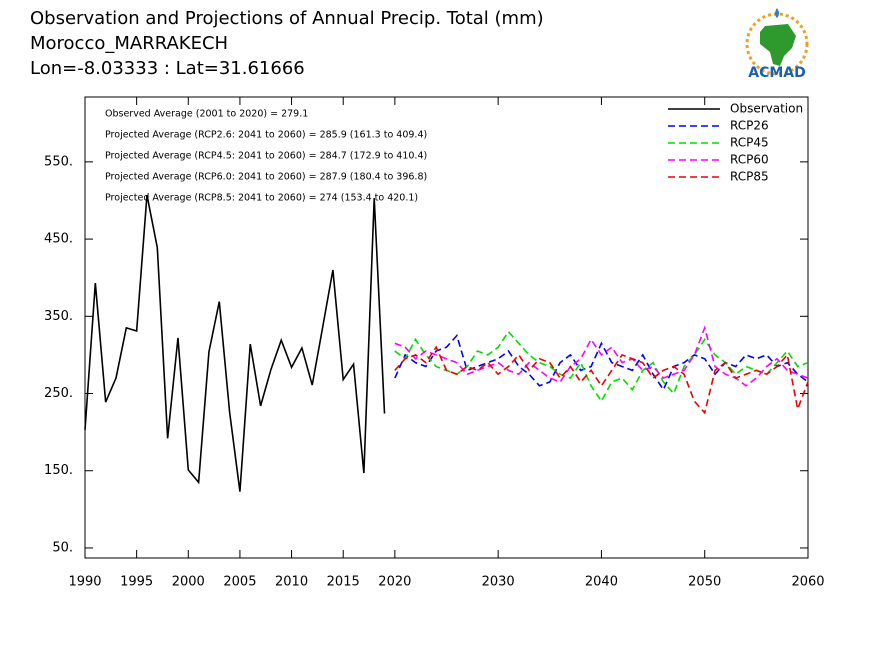  I want to click on y-tick-label: 450., so click(58, 239).